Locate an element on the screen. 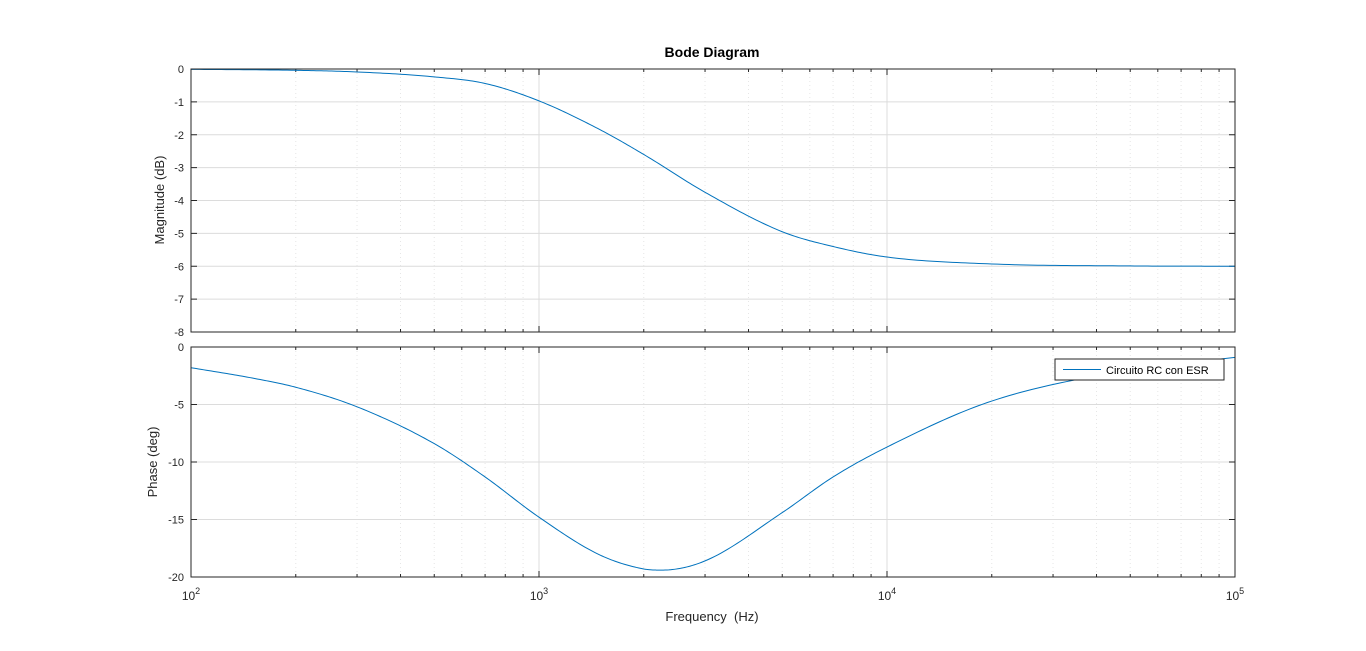 This screenshot has width=1366, height=651. x-tick-label: 10⁴ is located at coordinates (887, 594).